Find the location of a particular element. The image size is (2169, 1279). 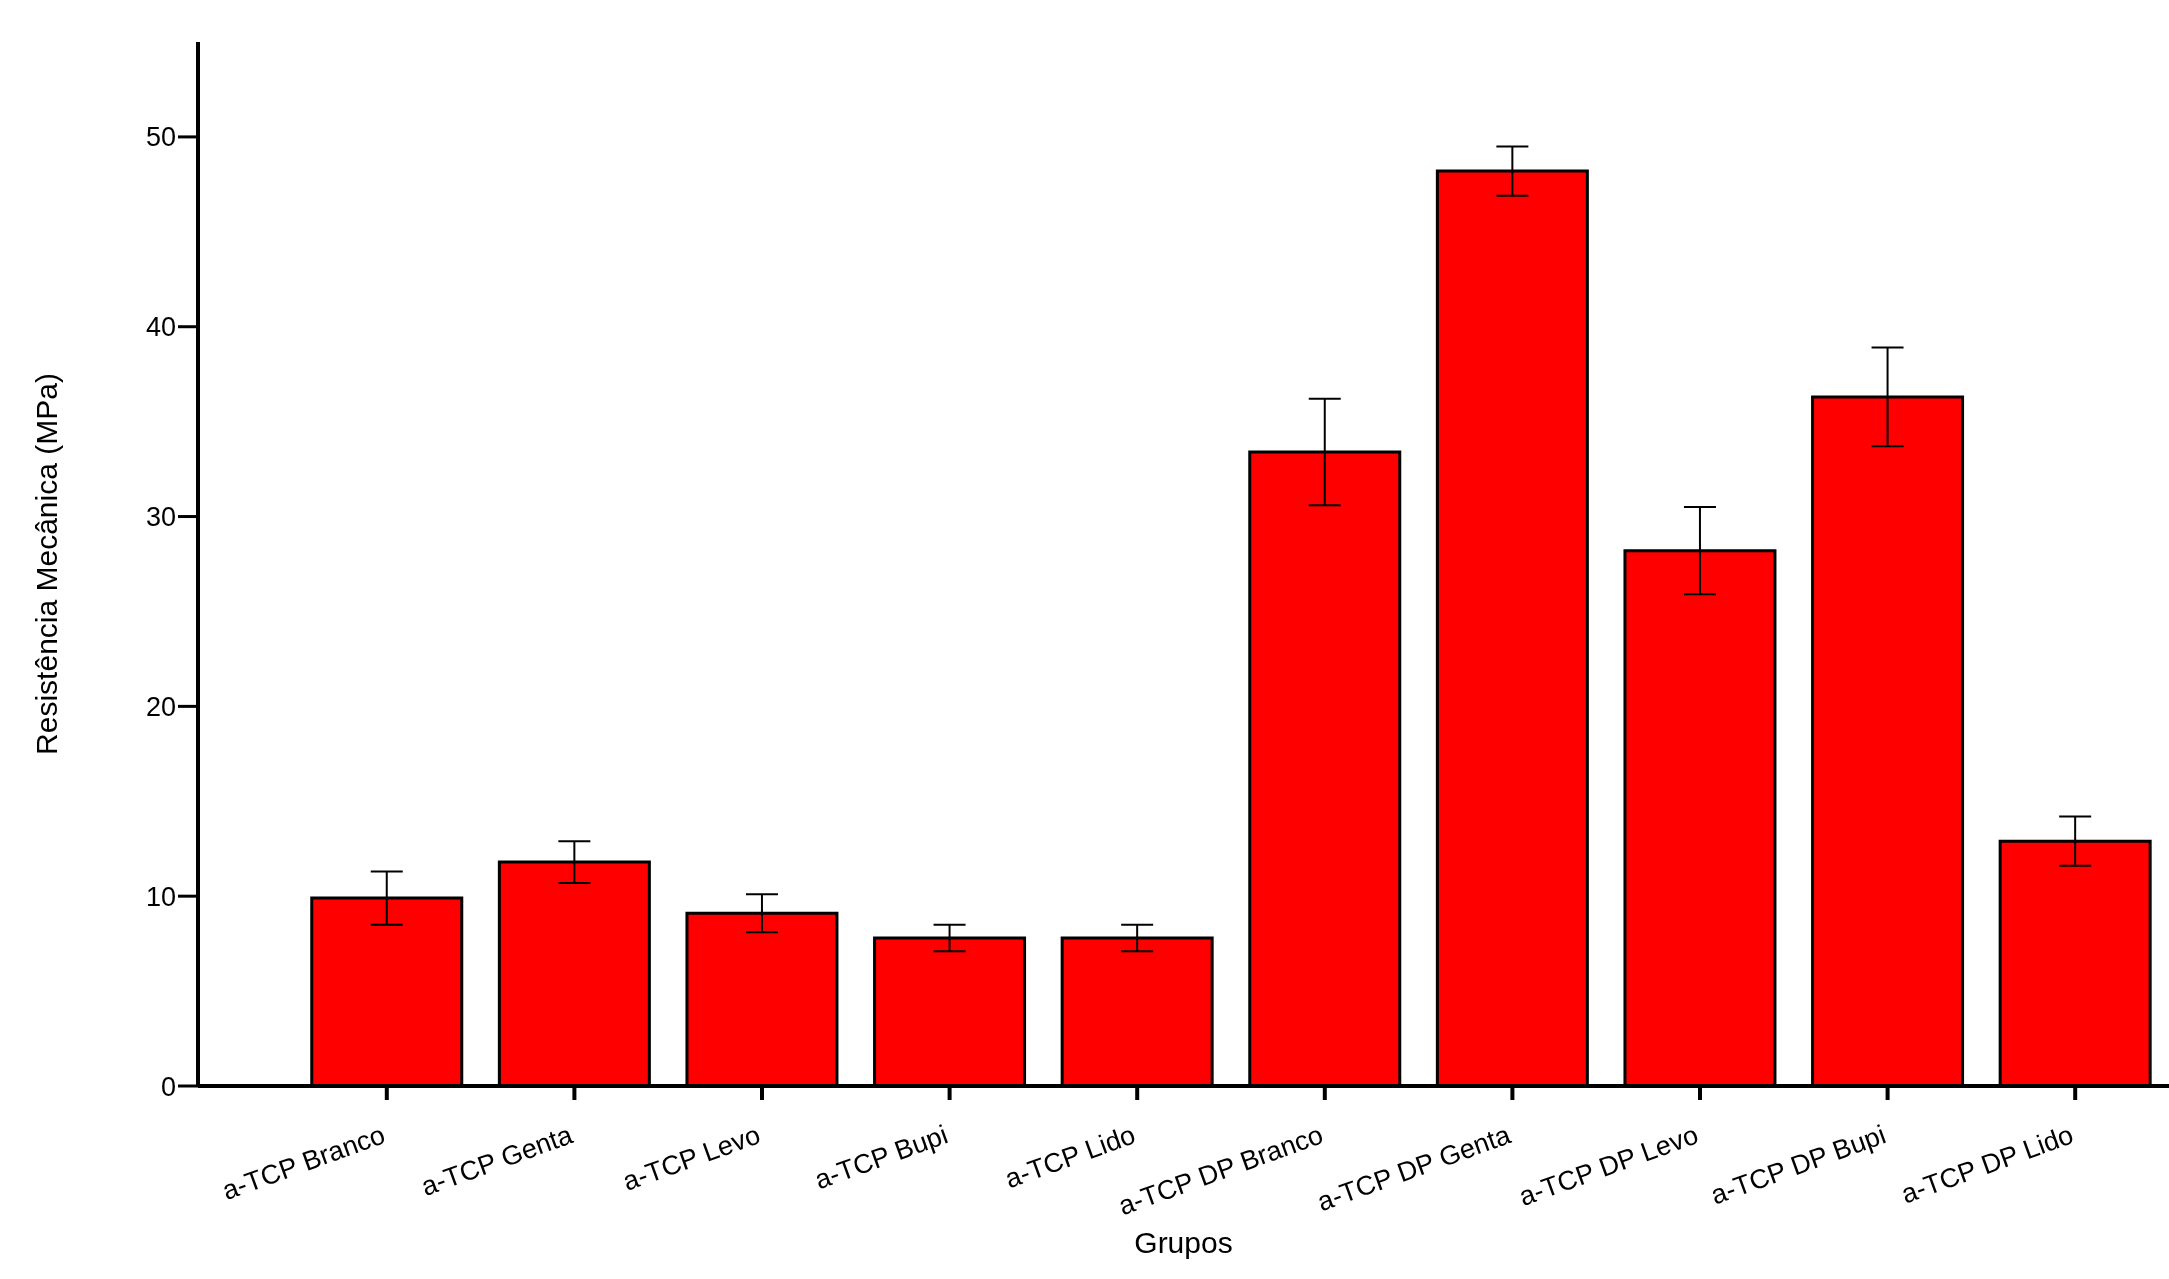

x-tick-label: a-TCP Lido is located at coordinates (1070, 1157).